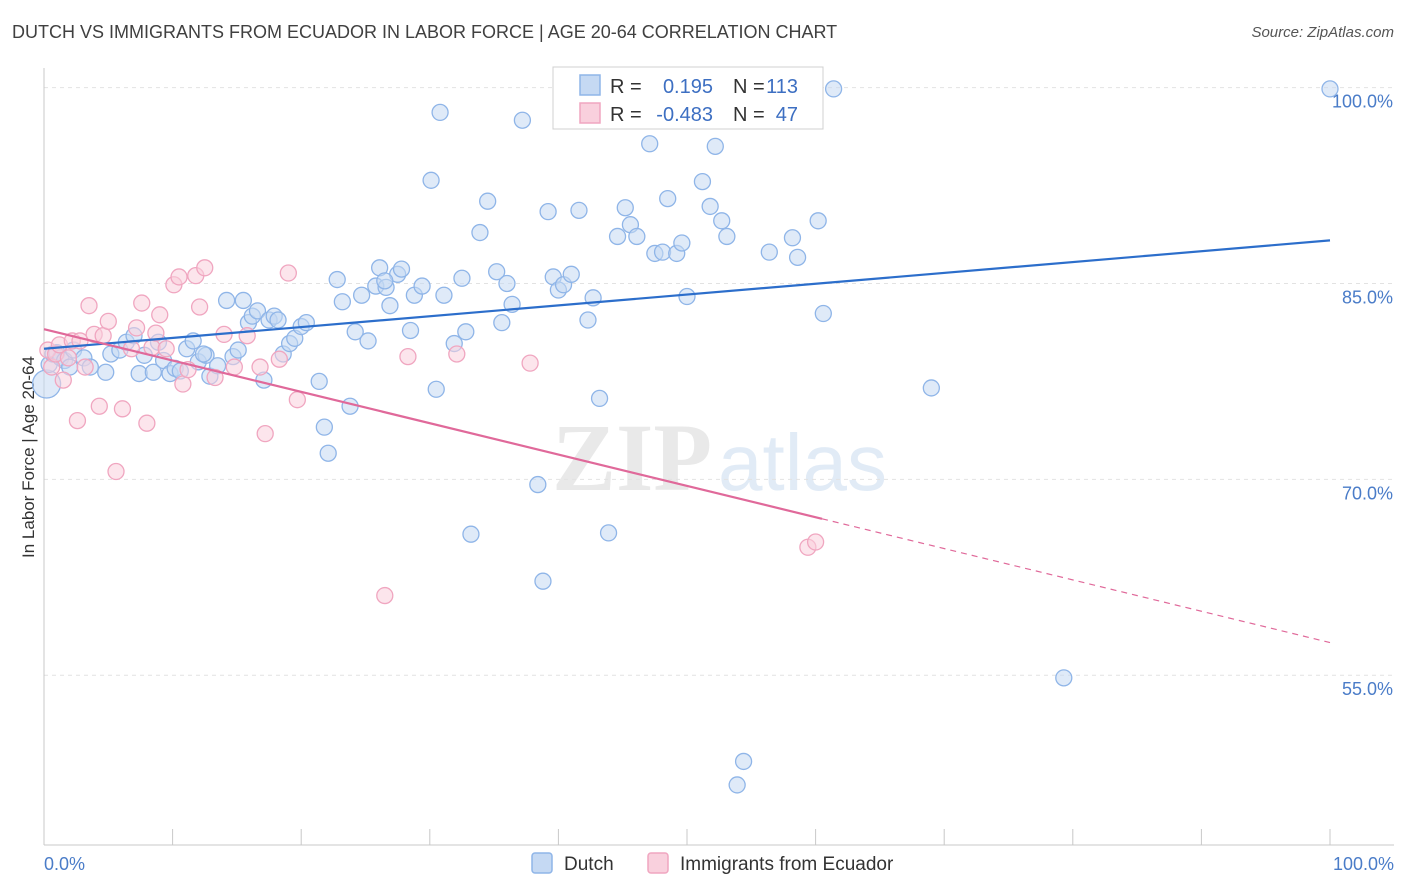  Describe the element at coordinates (749, 87) in the screenshot. I see `legend-n-label-dutch: N =` at that location.